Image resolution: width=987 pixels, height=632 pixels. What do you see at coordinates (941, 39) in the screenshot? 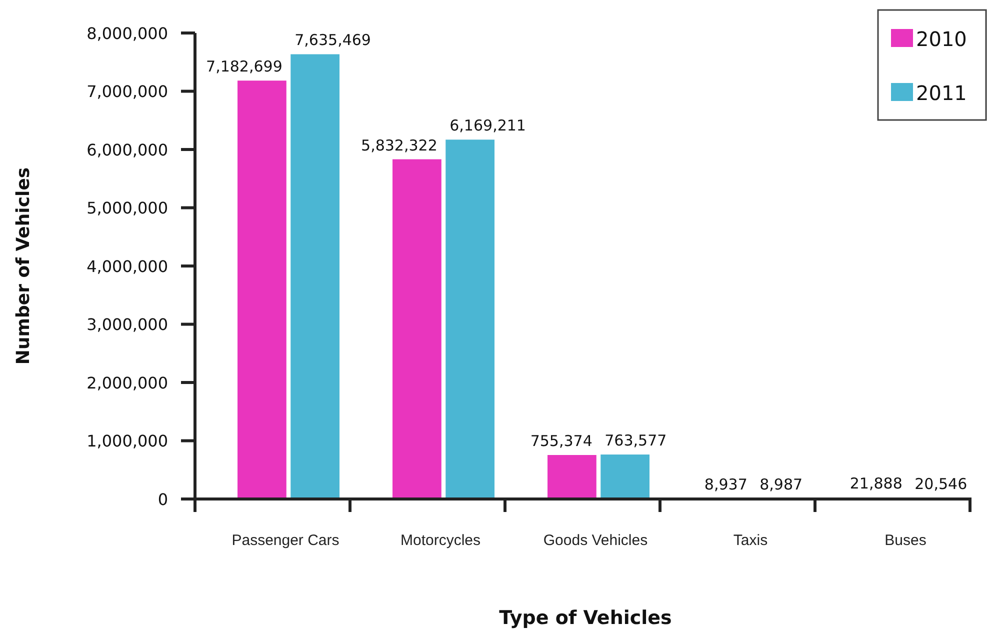
I see `legend-label: 2010` at bounding box center [941, 39].